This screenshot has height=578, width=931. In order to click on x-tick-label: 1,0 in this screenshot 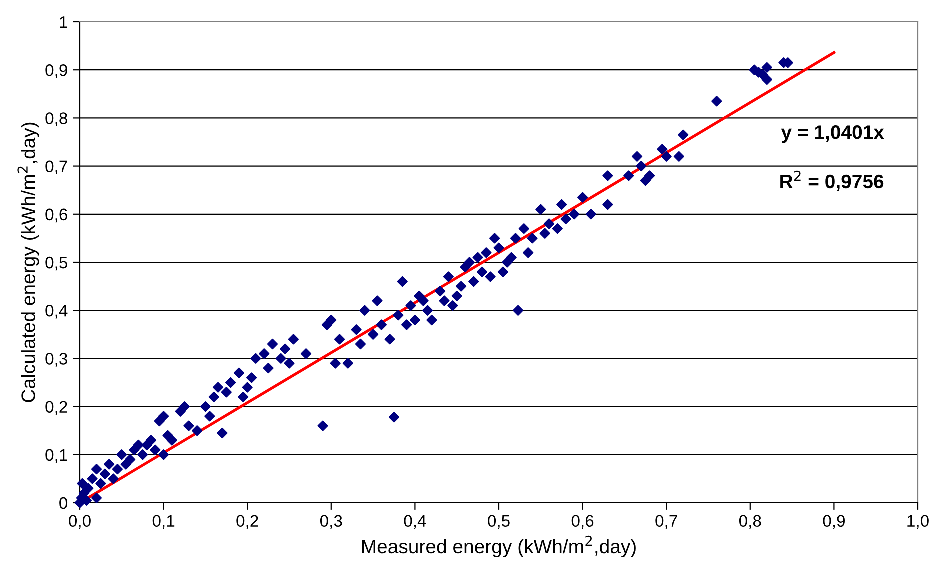, I will do `click(918, 522)`.